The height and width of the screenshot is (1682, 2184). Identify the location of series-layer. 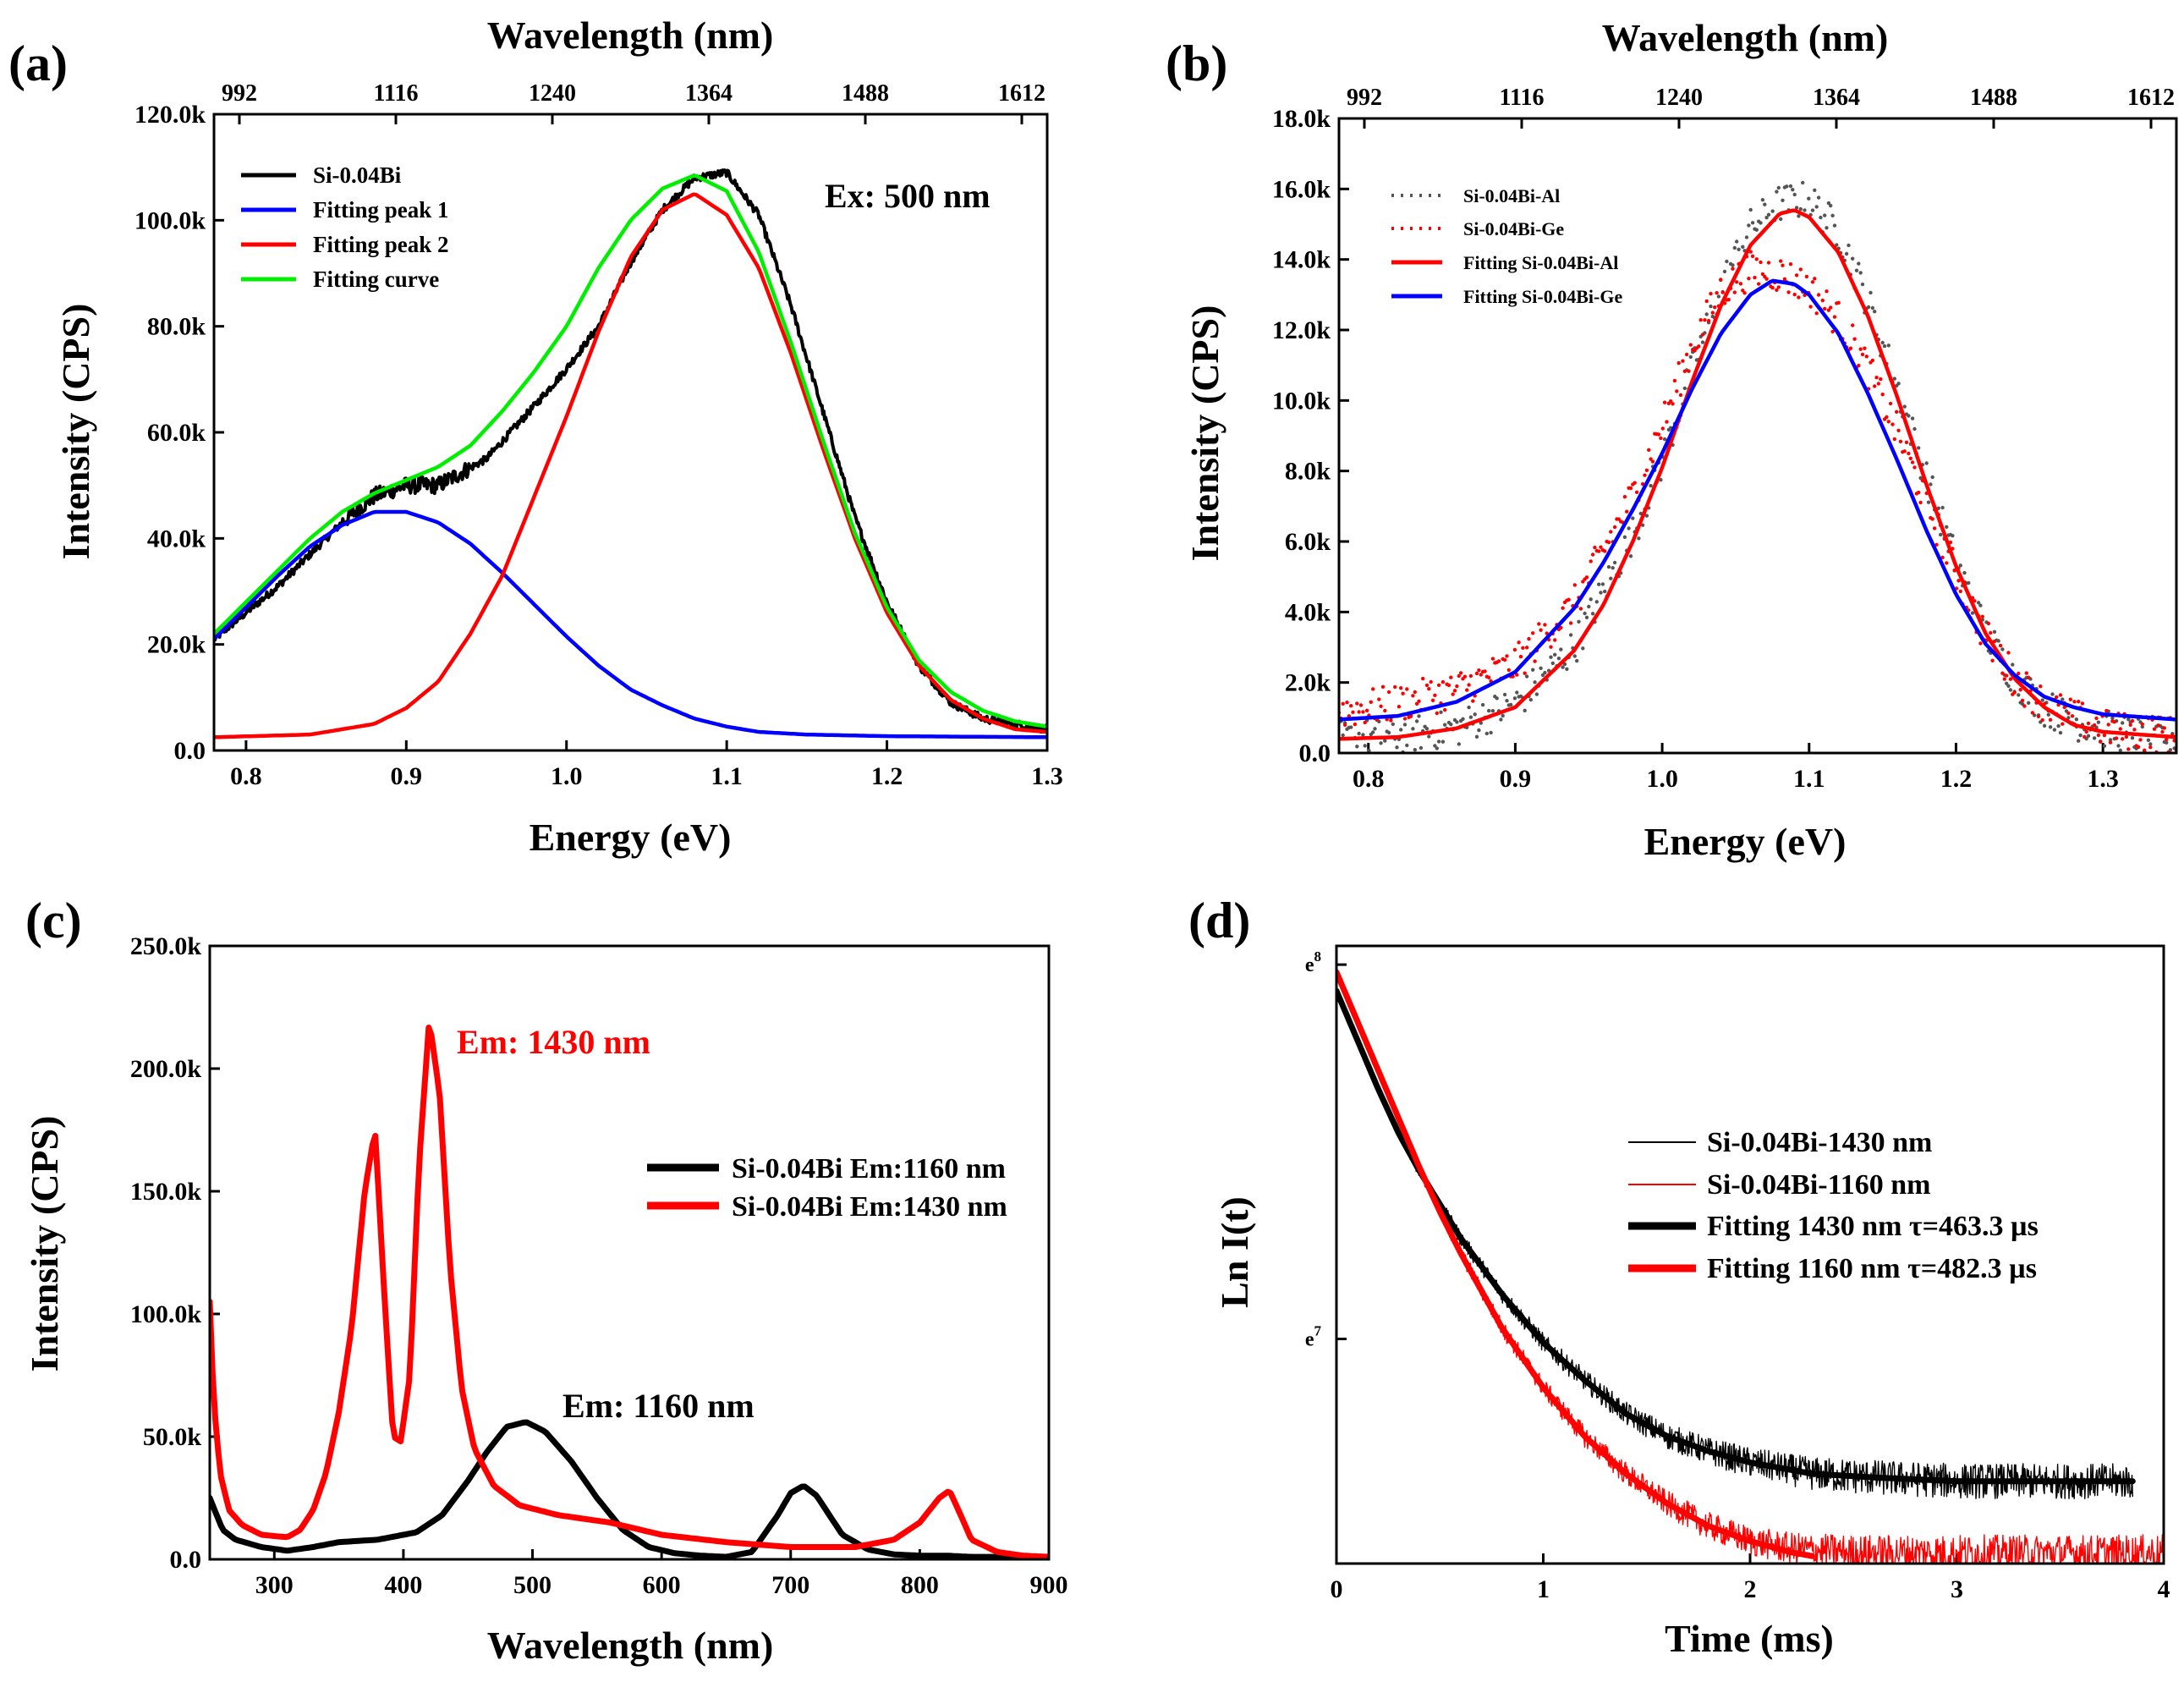
(1758, 466).